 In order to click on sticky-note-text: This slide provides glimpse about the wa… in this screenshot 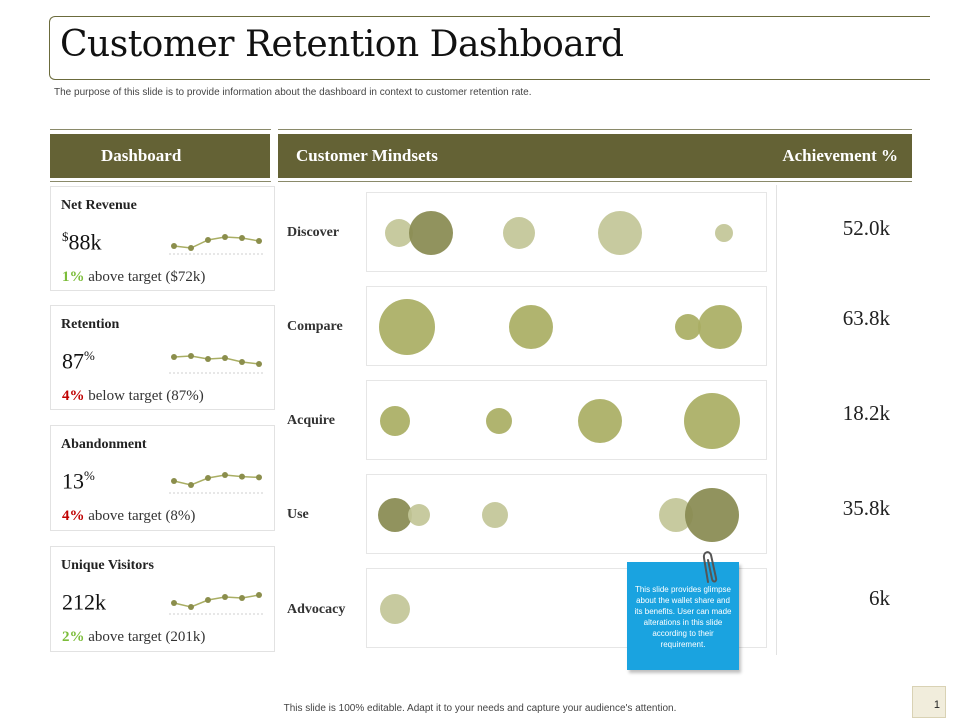, I will do `click(683, 617)`.